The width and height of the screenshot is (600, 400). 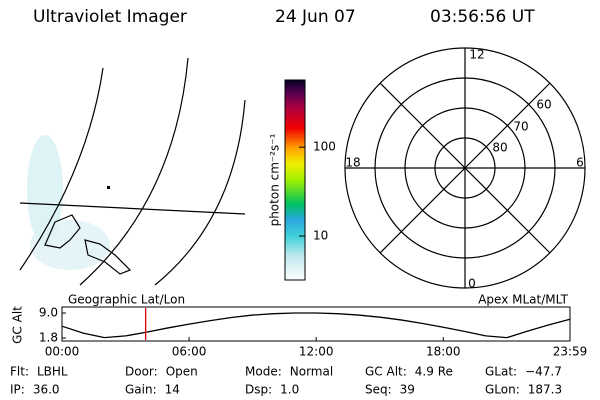 I want to click on lat-label: 80, so click(x=499, y=148).